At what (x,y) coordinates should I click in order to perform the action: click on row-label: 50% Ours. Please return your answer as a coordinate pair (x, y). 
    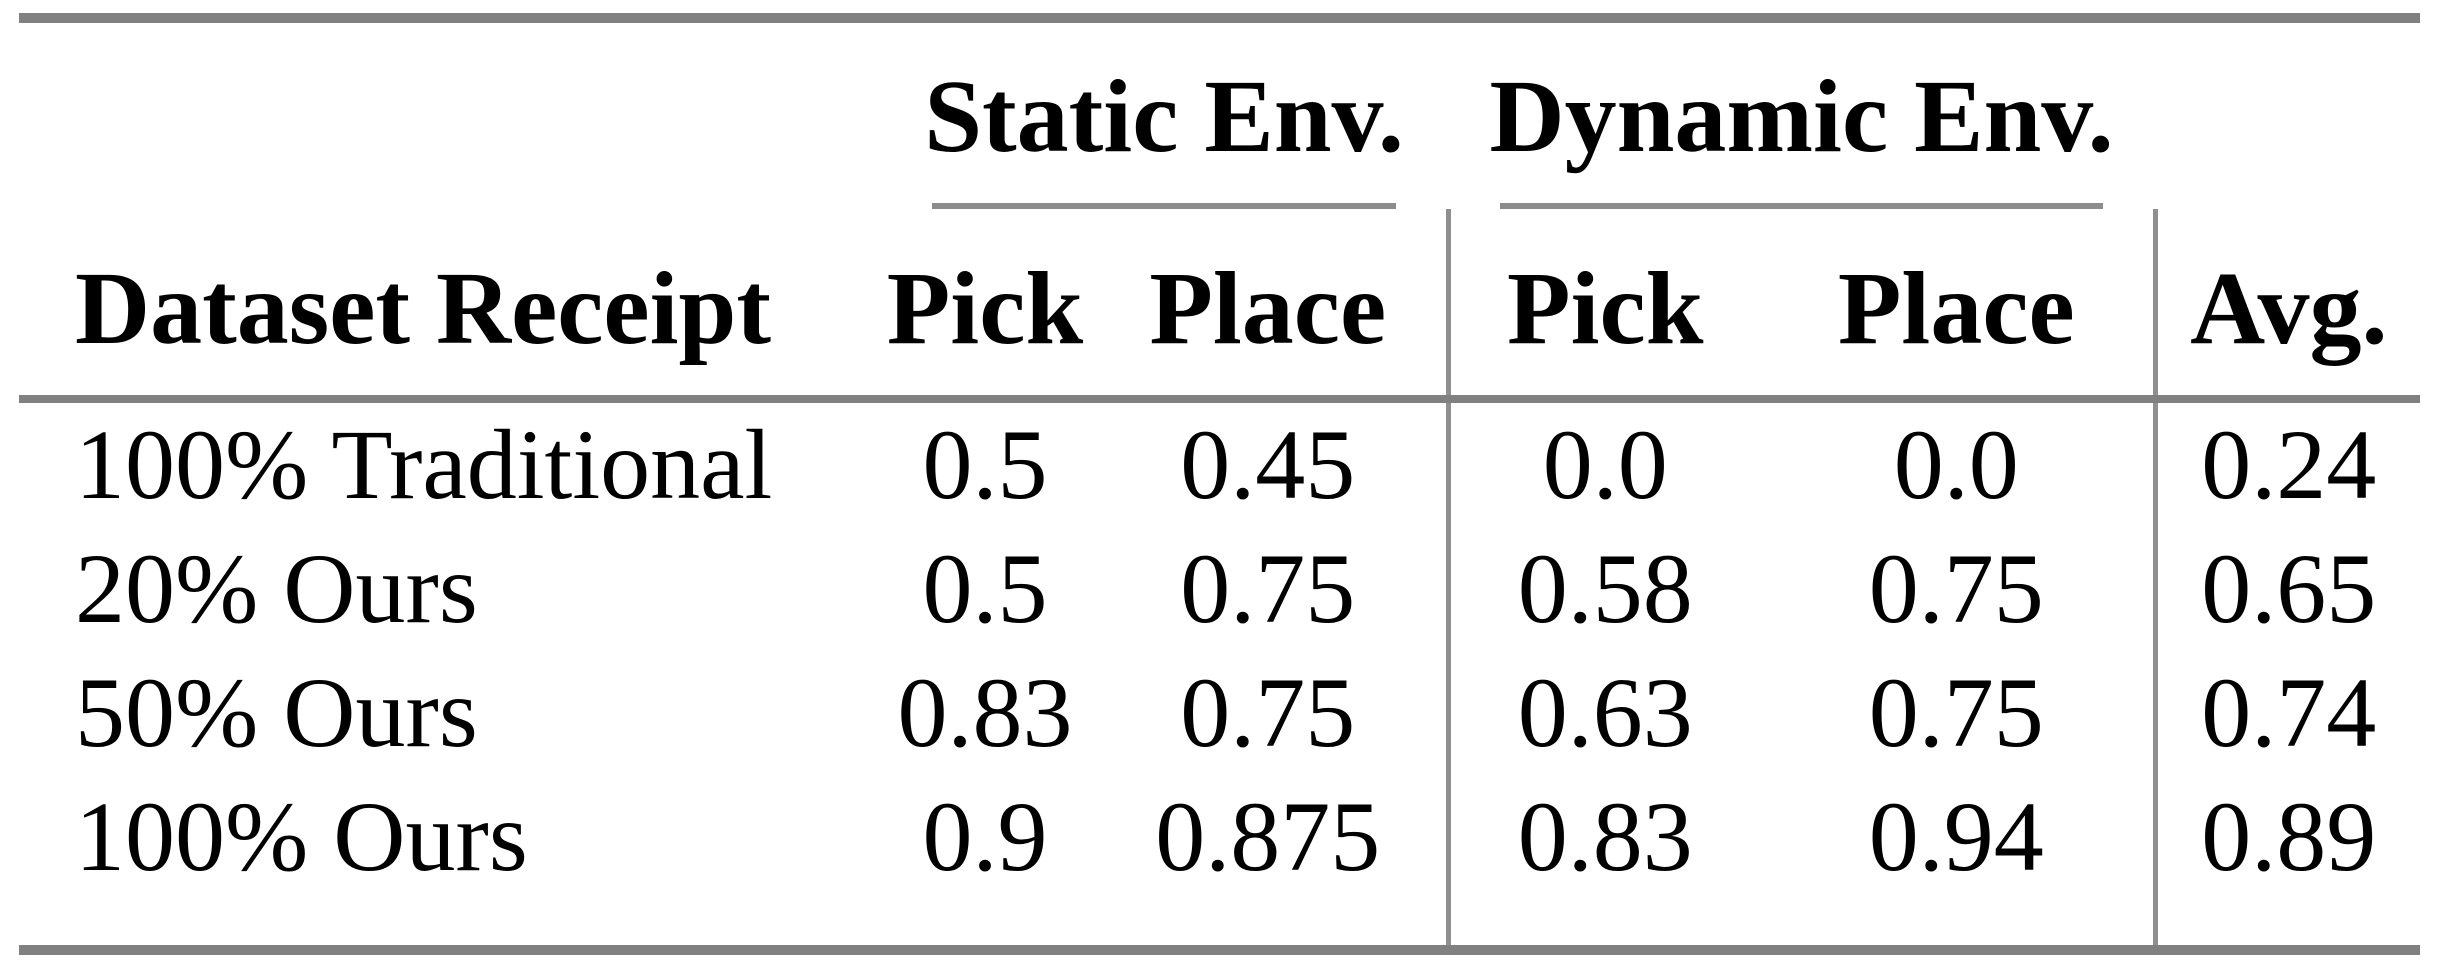
    Looking at the image, I should click on (276, 712).